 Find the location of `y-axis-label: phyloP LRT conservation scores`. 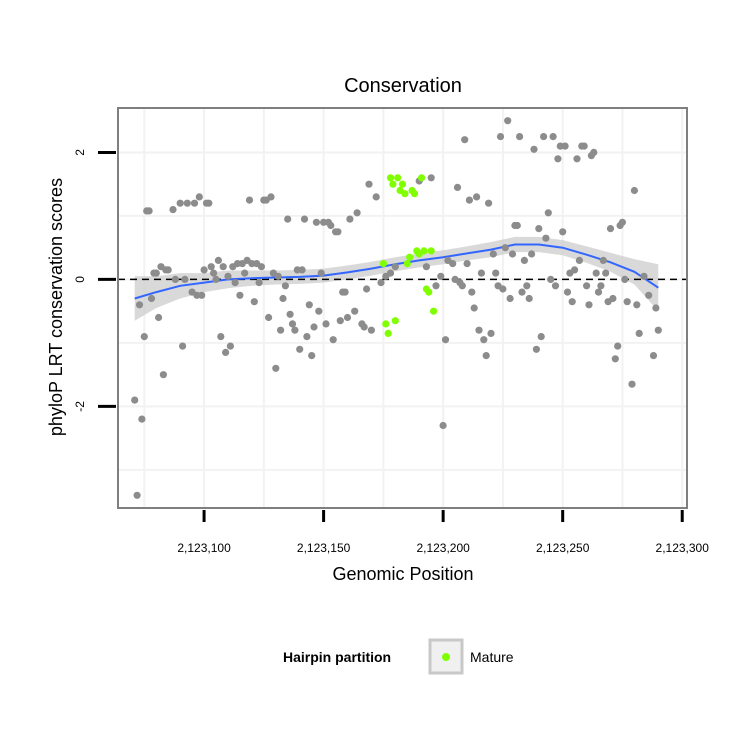

y-axis-label: phyloP LRT conservation scores is located at coordinates (56, 307).